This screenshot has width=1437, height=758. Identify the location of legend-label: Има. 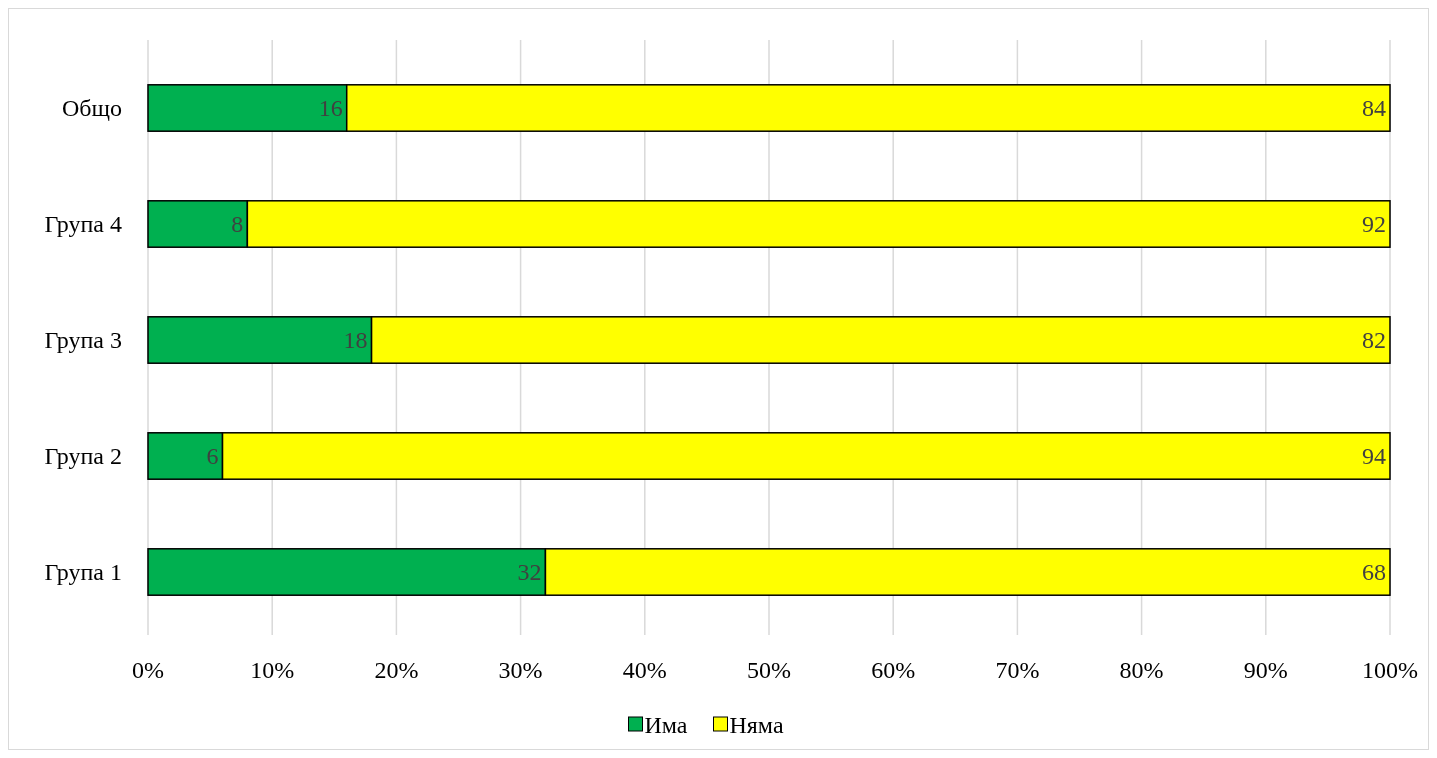
(666, 725).